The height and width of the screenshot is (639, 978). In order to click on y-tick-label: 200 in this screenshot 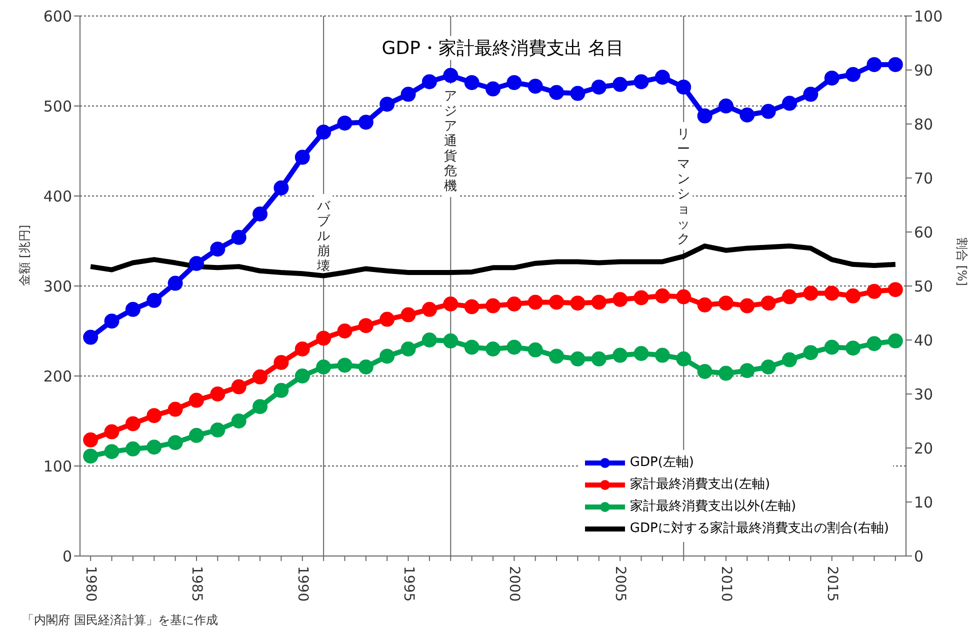, I will do `click(57, 376)`.